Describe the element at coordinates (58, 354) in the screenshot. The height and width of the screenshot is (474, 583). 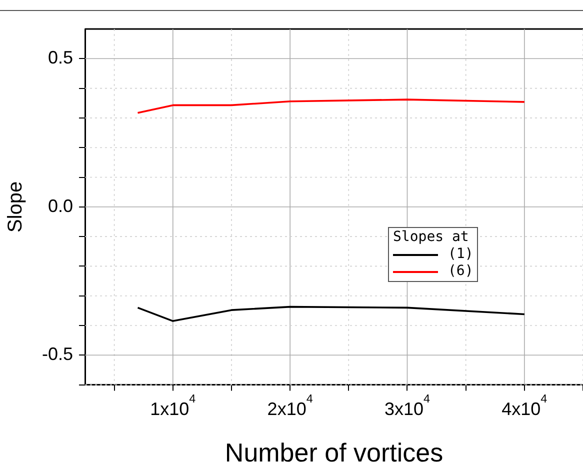
I see `y-tick-label: -0.5` at that location.